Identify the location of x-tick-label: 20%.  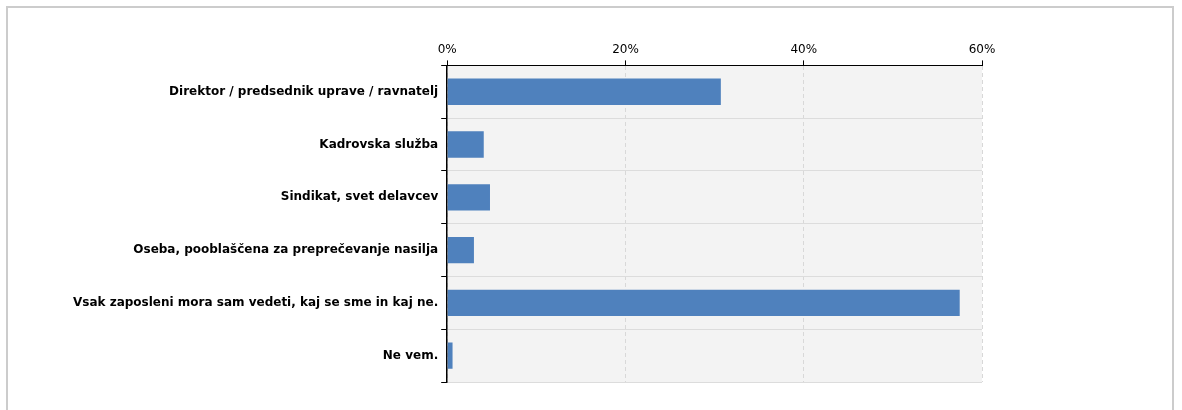
(625, 49).